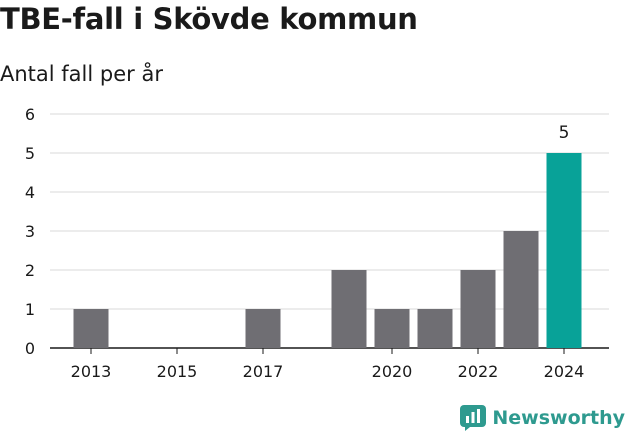  Describe the element at coordinates (478, 309) in the screenshot. I see `bar-2022` at that location.